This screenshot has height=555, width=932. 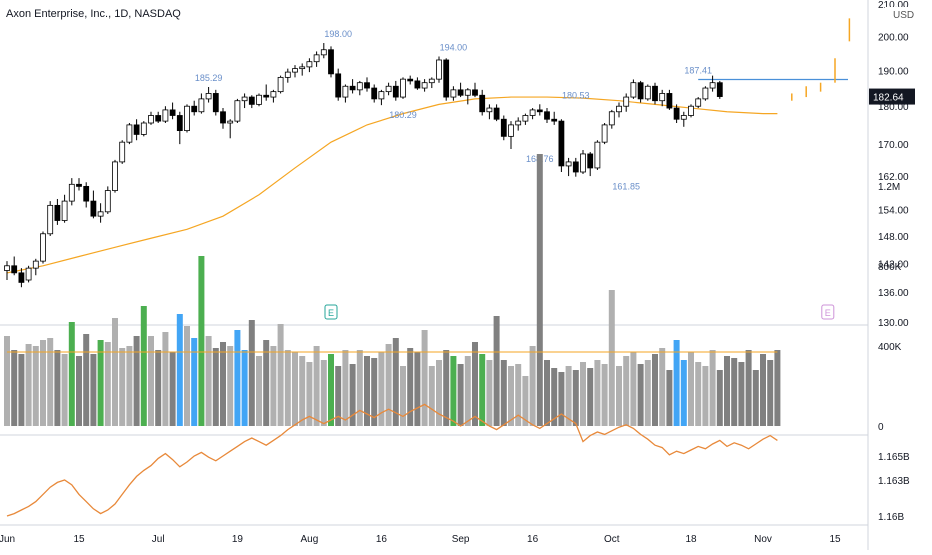 What do you see at coordinates (835, 539) in the screenshot?
I see `time-axis-tick: 15` at bounding box center [835, 539].